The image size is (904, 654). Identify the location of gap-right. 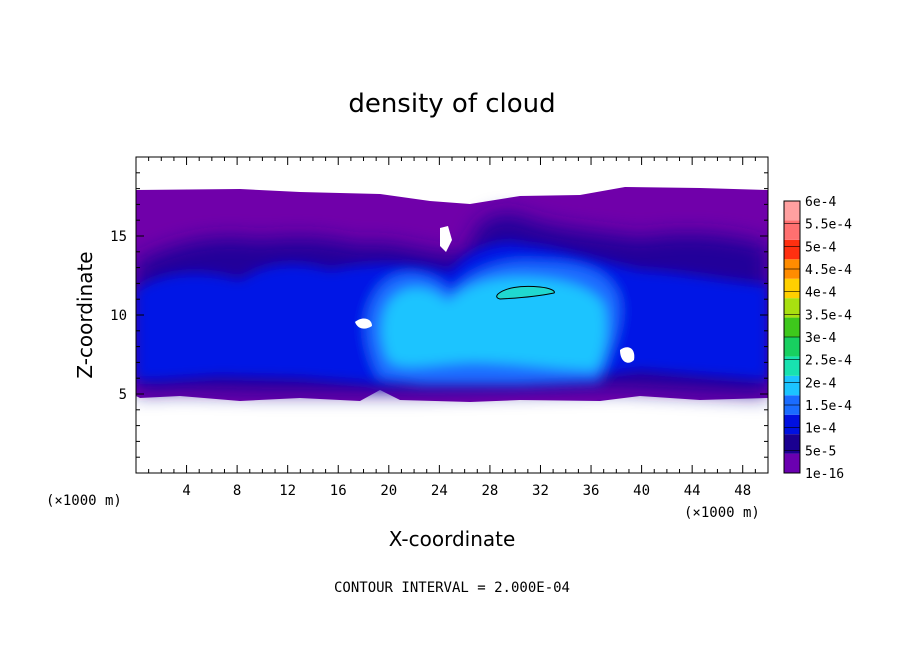
(627, 355).